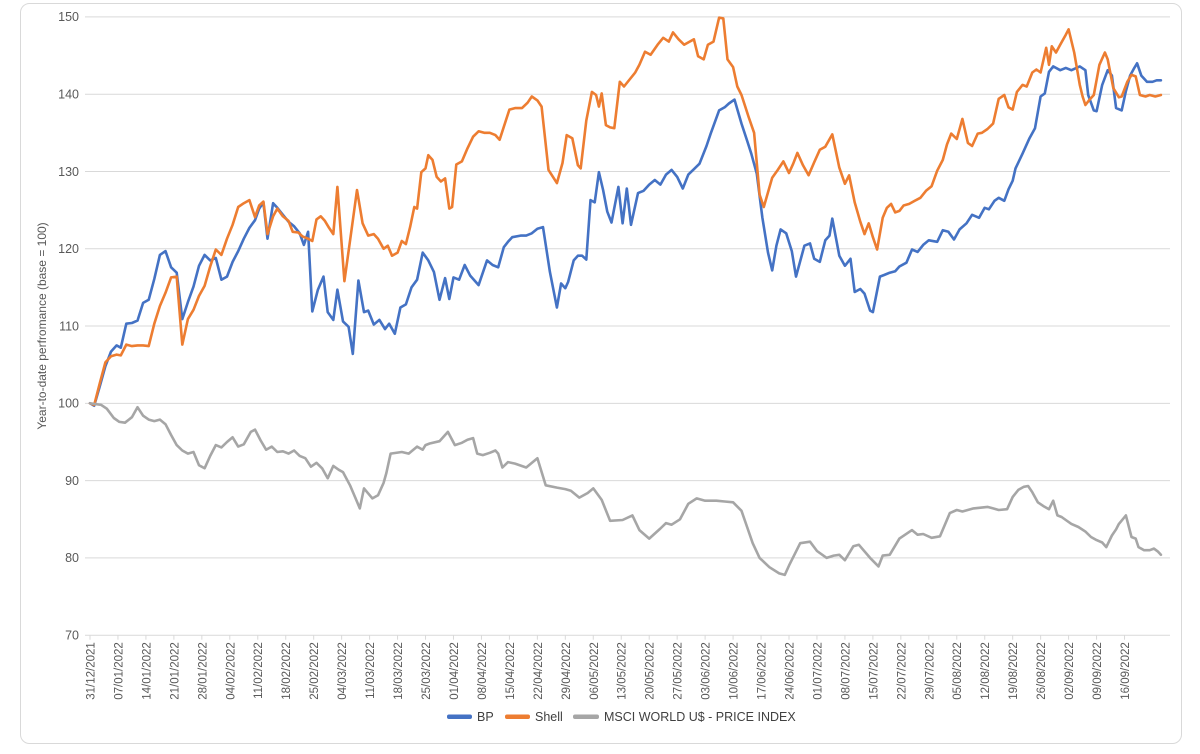 This screenshot has width=1200, height=754. What do you see at coordinates (315, 671) in the screenshot?
I see `x-tick-label: 25/02/2022` at bounding box center [315, 671].